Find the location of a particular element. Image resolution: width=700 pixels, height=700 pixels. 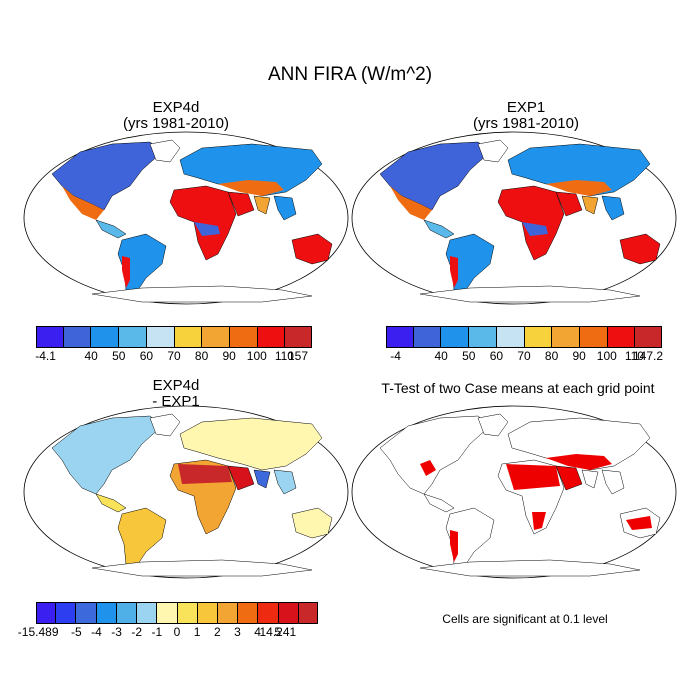

map-exp4d-central-america is located at coordinates (111, 229).